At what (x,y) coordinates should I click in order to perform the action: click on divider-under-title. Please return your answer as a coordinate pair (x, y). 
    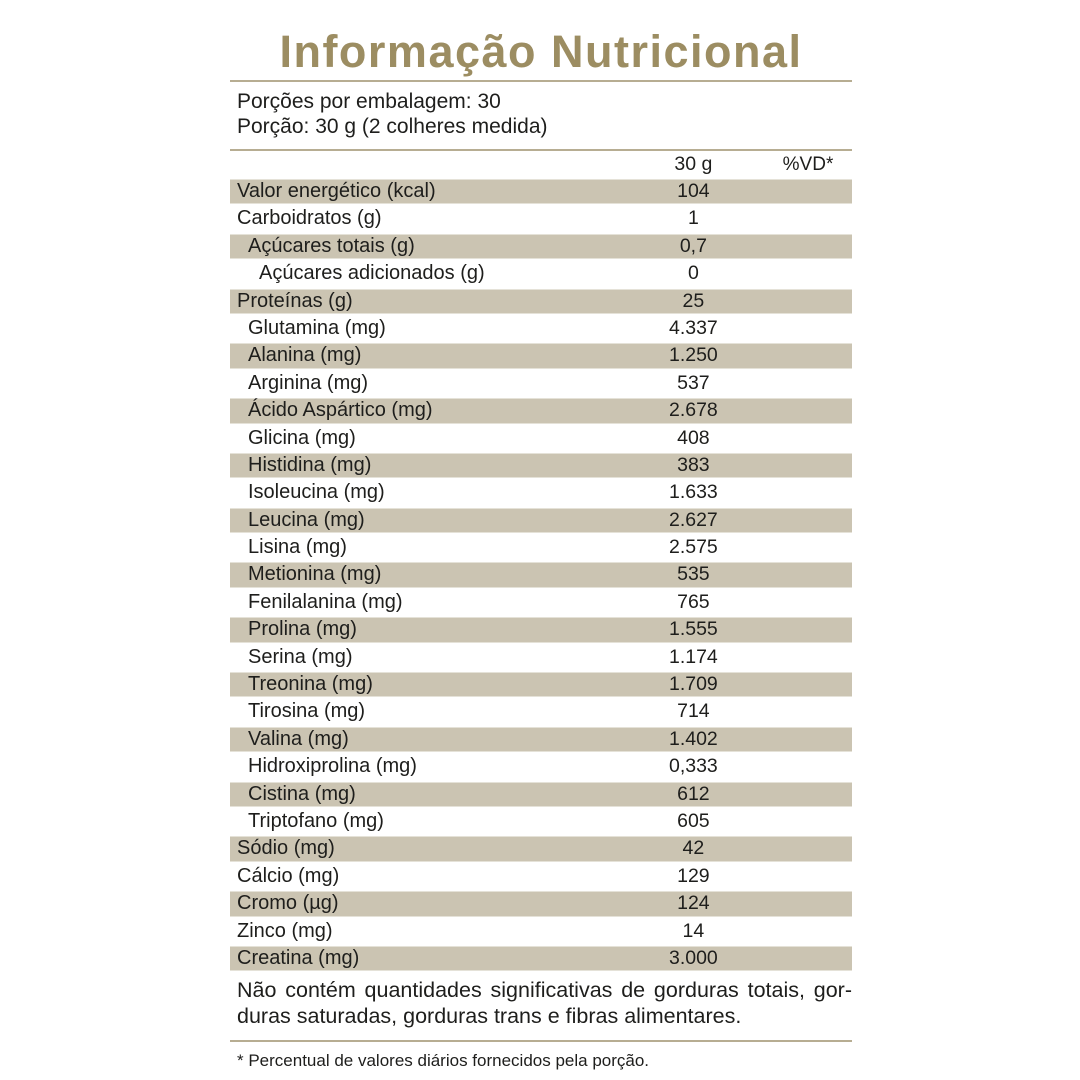
    Looking at the image, I should click on (541, 81).